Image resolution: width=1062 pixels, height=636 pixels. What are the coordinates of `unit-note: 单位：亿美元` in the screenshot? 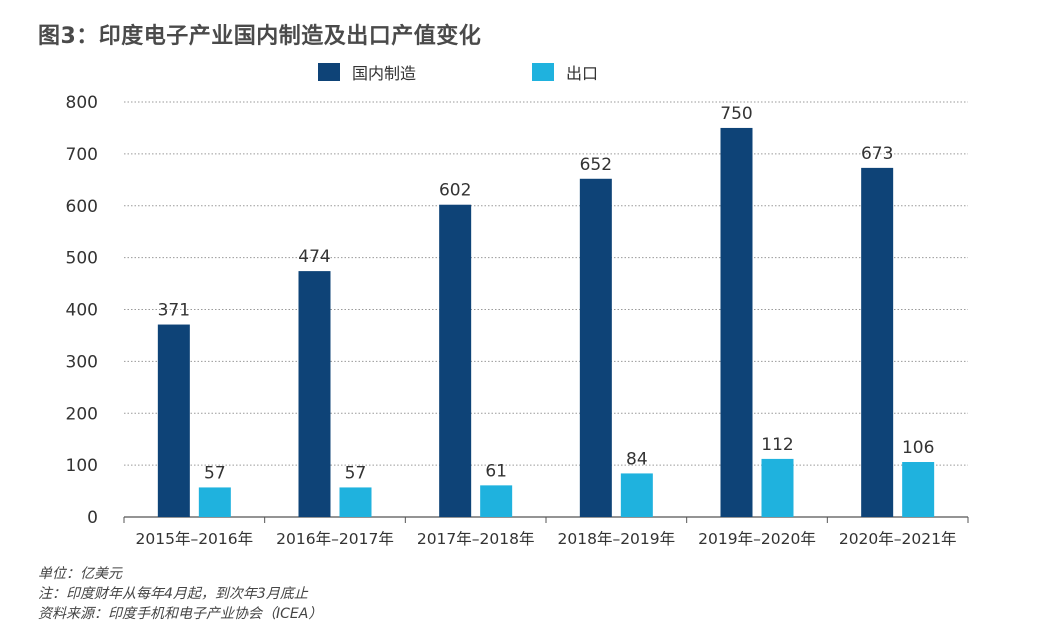 It's located at (80, 574).